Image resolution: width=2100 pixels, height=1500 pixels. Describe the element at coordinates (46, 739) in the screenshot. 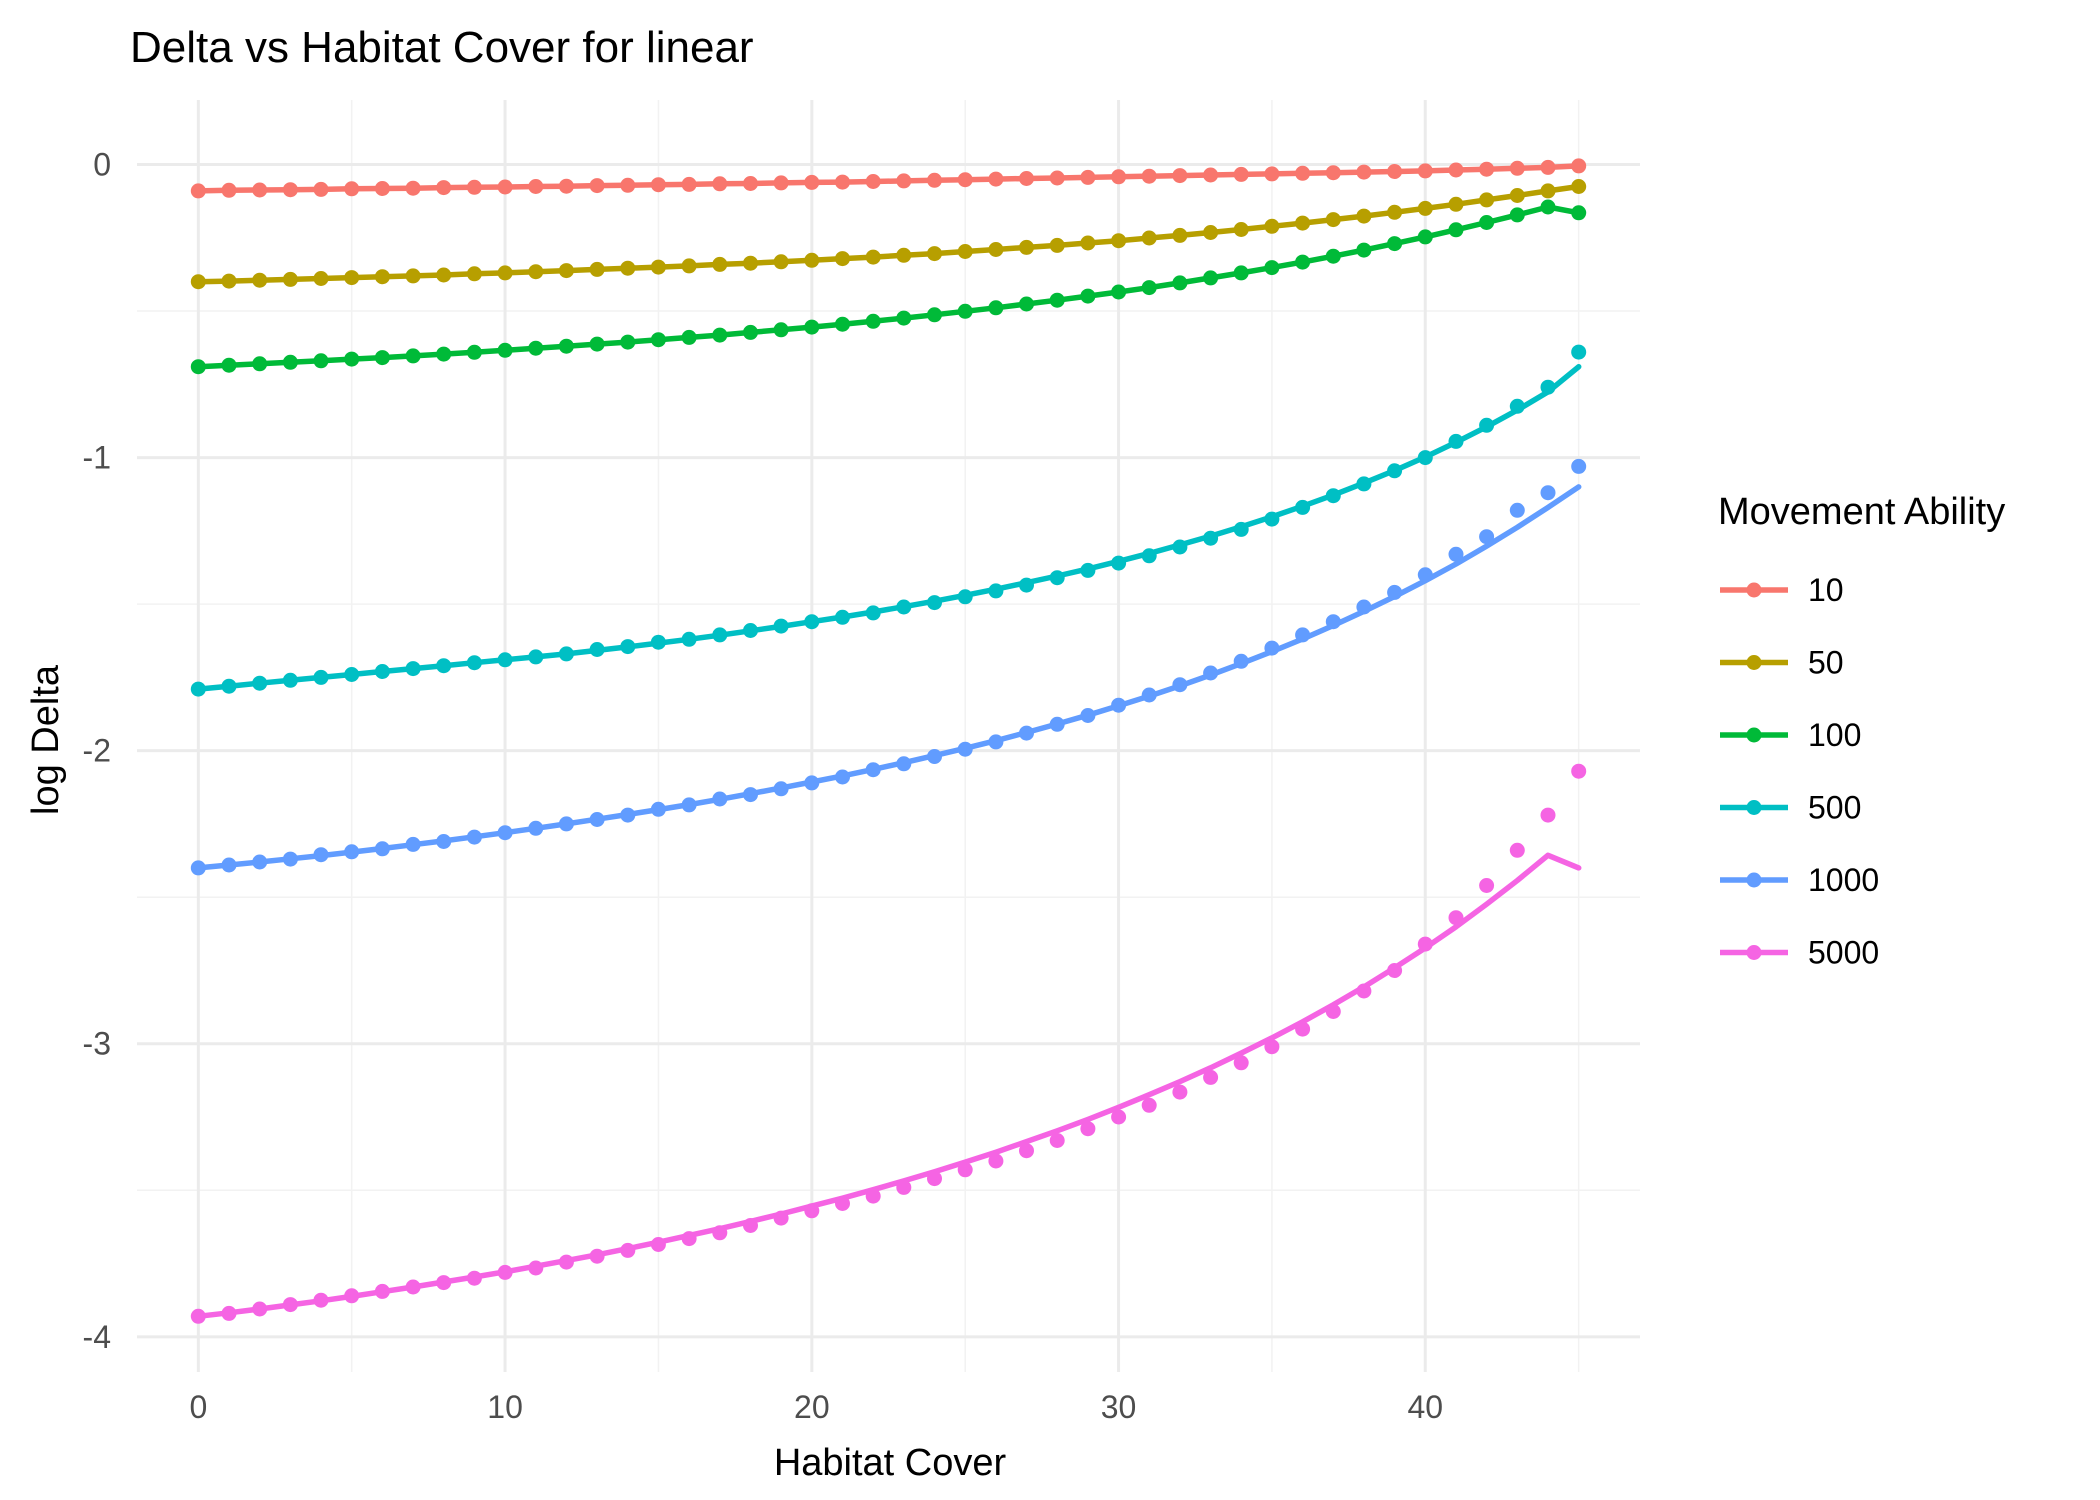

I see `y-axis-title: log Delta` at that location.